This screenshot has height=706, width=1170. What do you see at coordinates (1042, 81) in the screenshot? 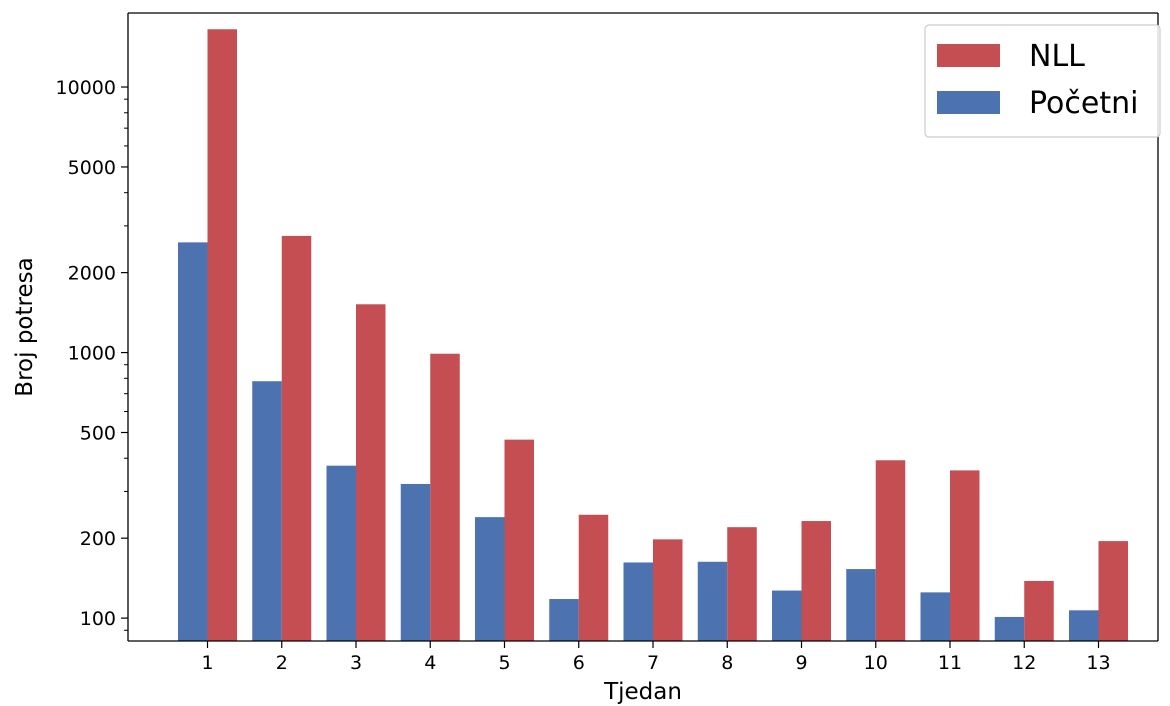
I see `legend: NLL Početni` at bounding box center [1042, 81].